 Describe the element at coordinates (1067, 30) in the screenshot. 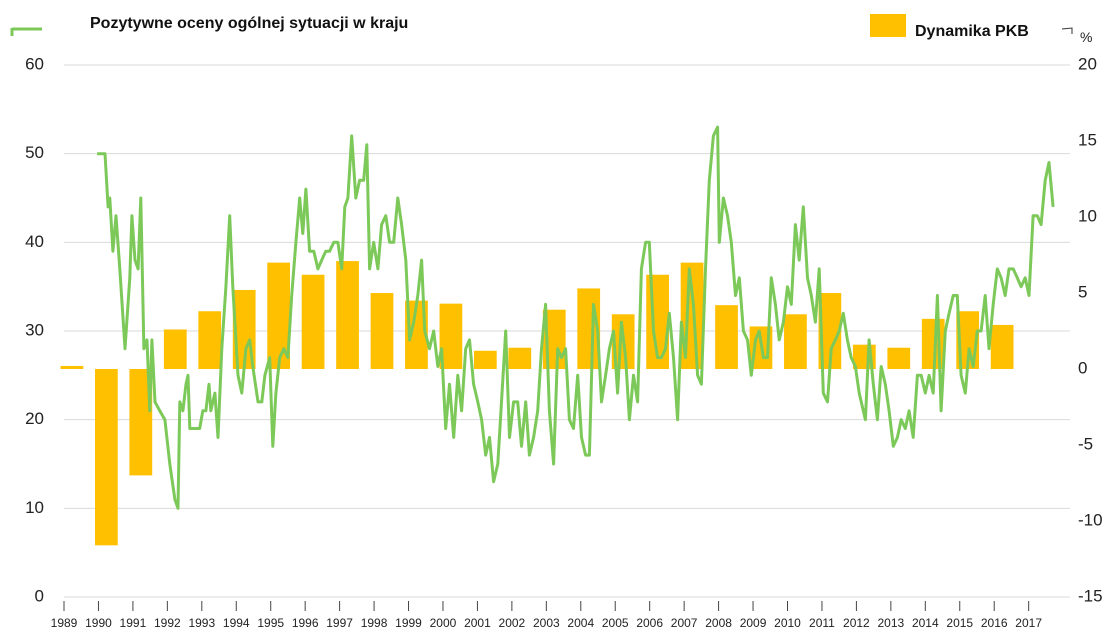

I see `legend-axis-hint` at that location.